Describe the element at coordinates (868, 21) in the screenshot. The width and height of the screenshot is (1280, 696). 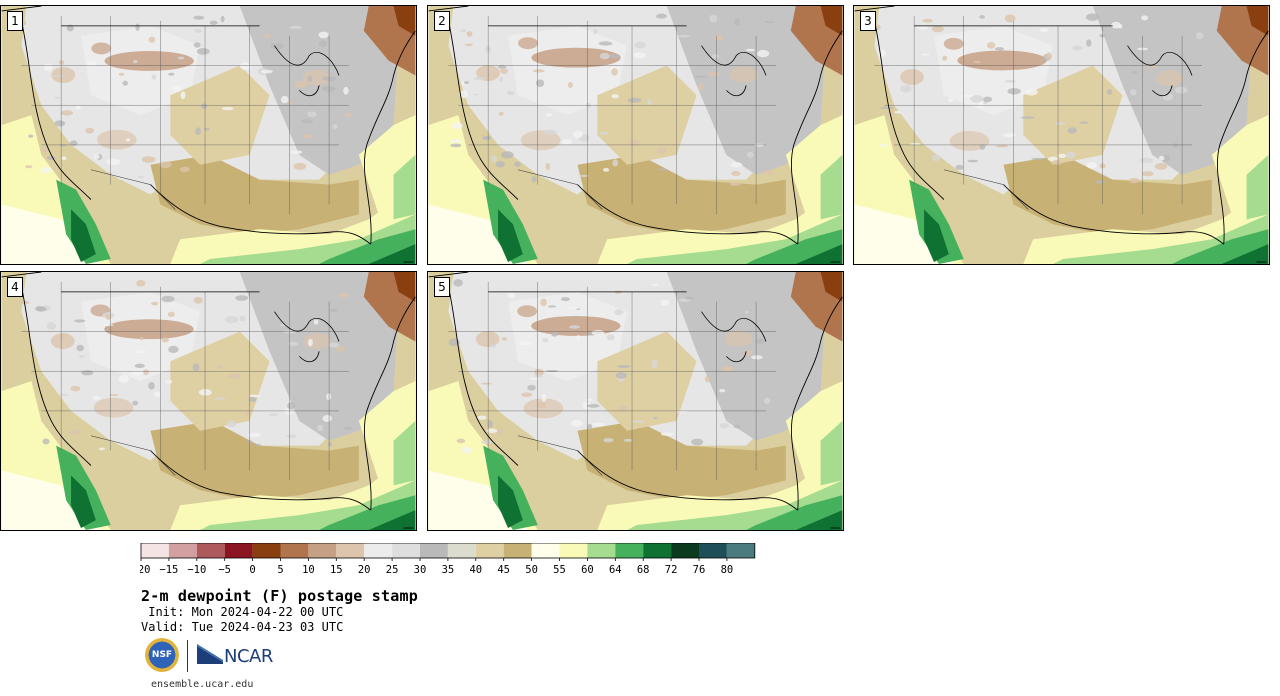
I see `stamp-number-label: 3` at that location.